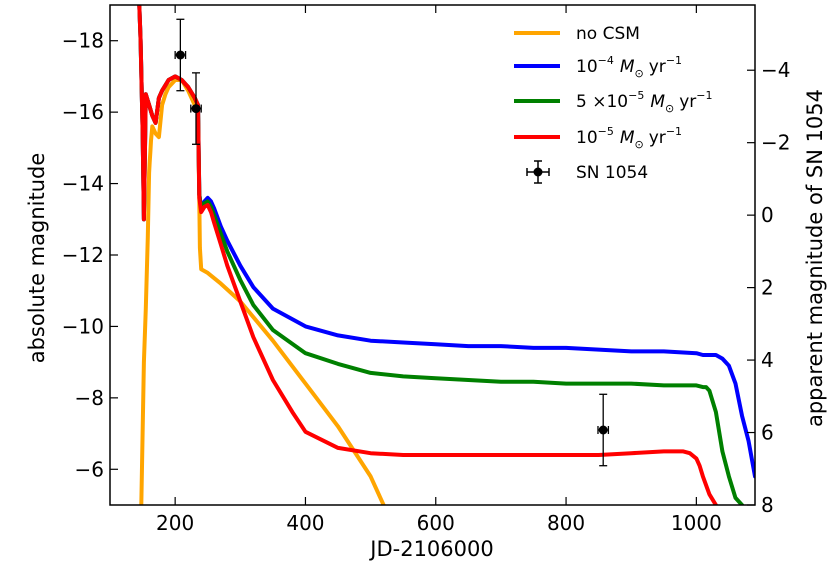 This screenshot has width=830, height=574. Describe the element at coordinates (436, 523) in the screenshot. I see `x-tick-label-2: 600` at that location.